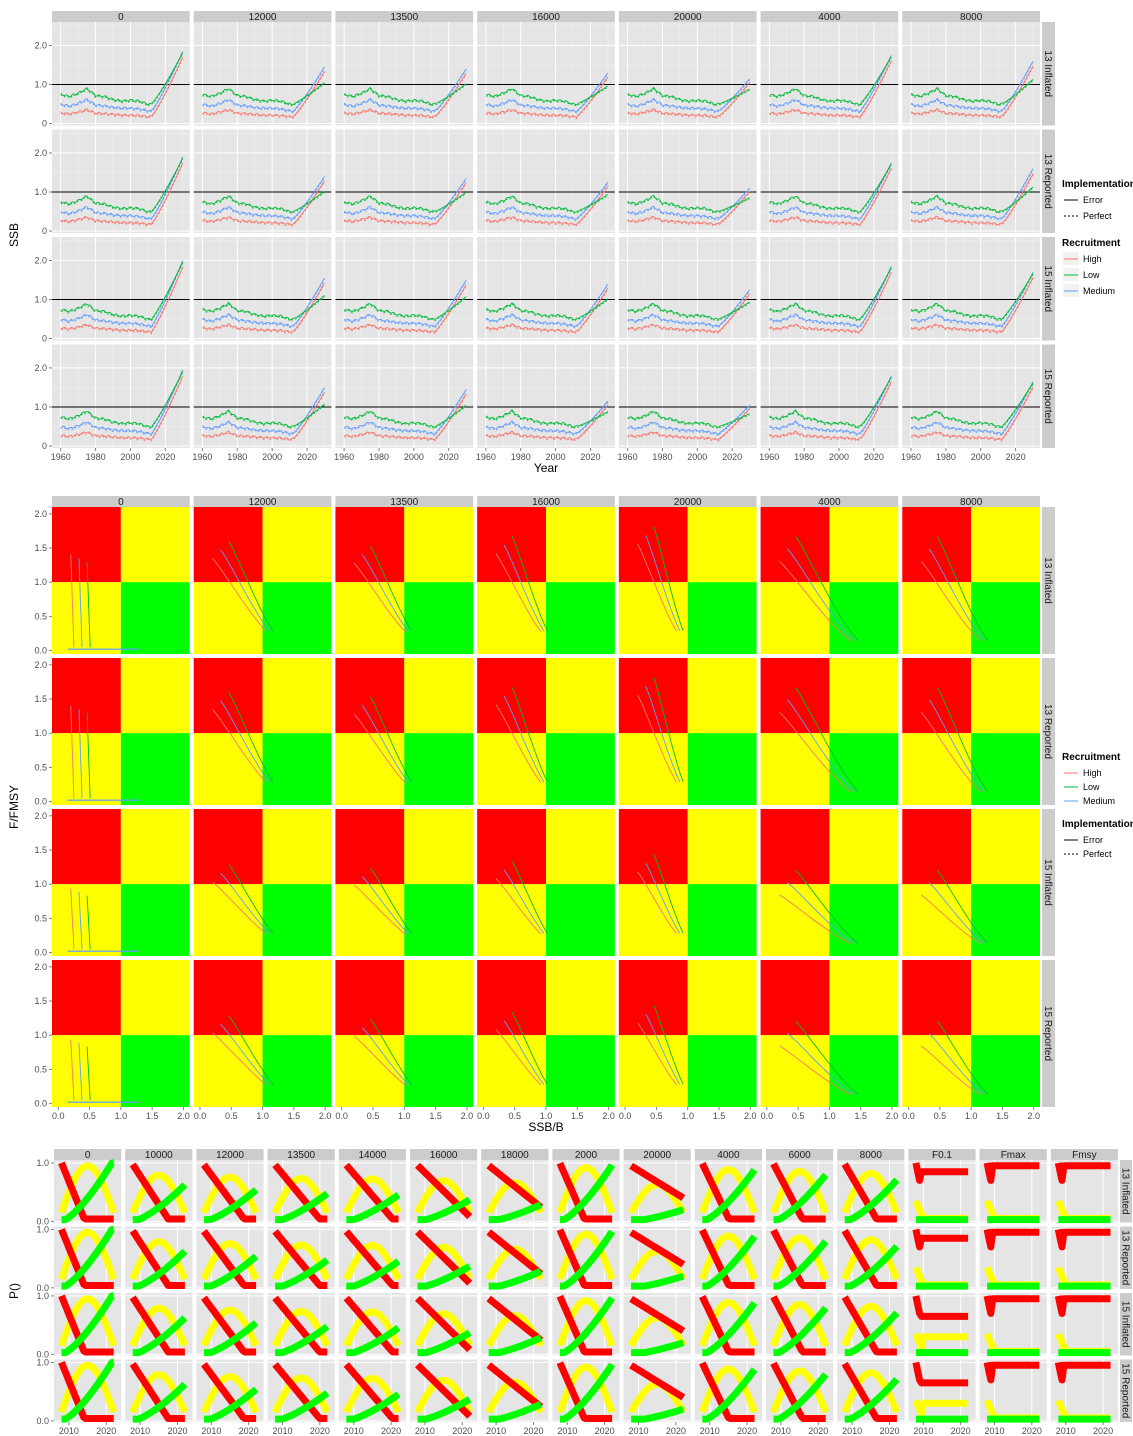 The width and height of the screenshot is (1133, 1436). I want to click on facet-strip-col-label: 13500, so click(404, 502).